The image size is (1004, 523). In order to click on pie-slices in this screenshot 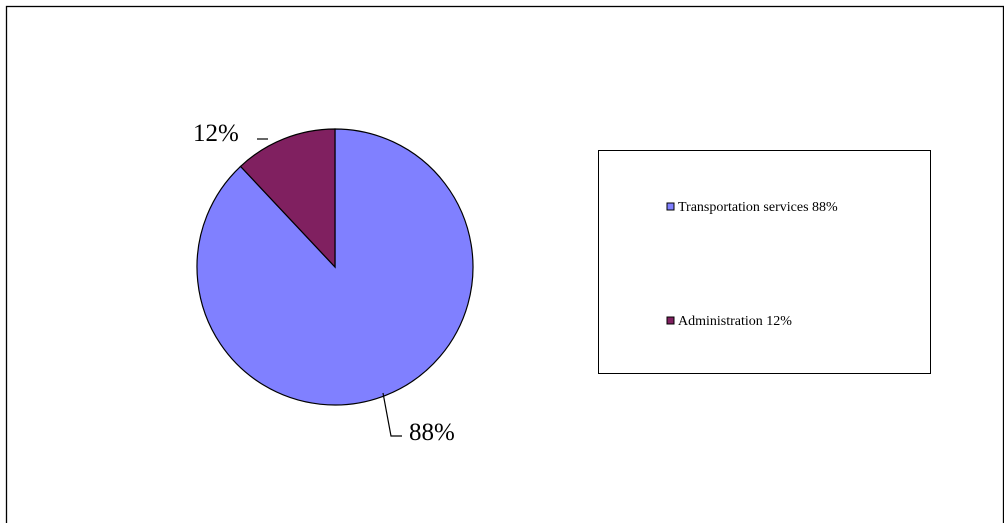, I will do `click(335, 267)`.